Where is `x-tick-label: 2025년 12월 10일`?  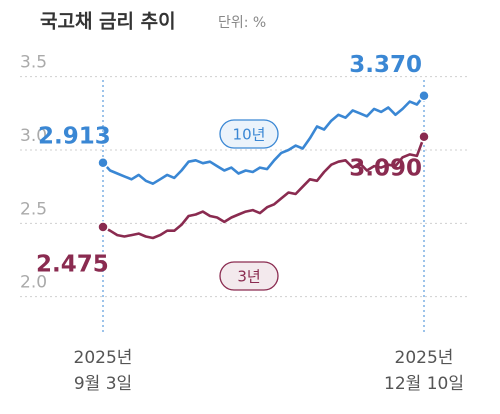
x-tick-label: 2025년 12월 10일 is located at coordinates (424, 371).